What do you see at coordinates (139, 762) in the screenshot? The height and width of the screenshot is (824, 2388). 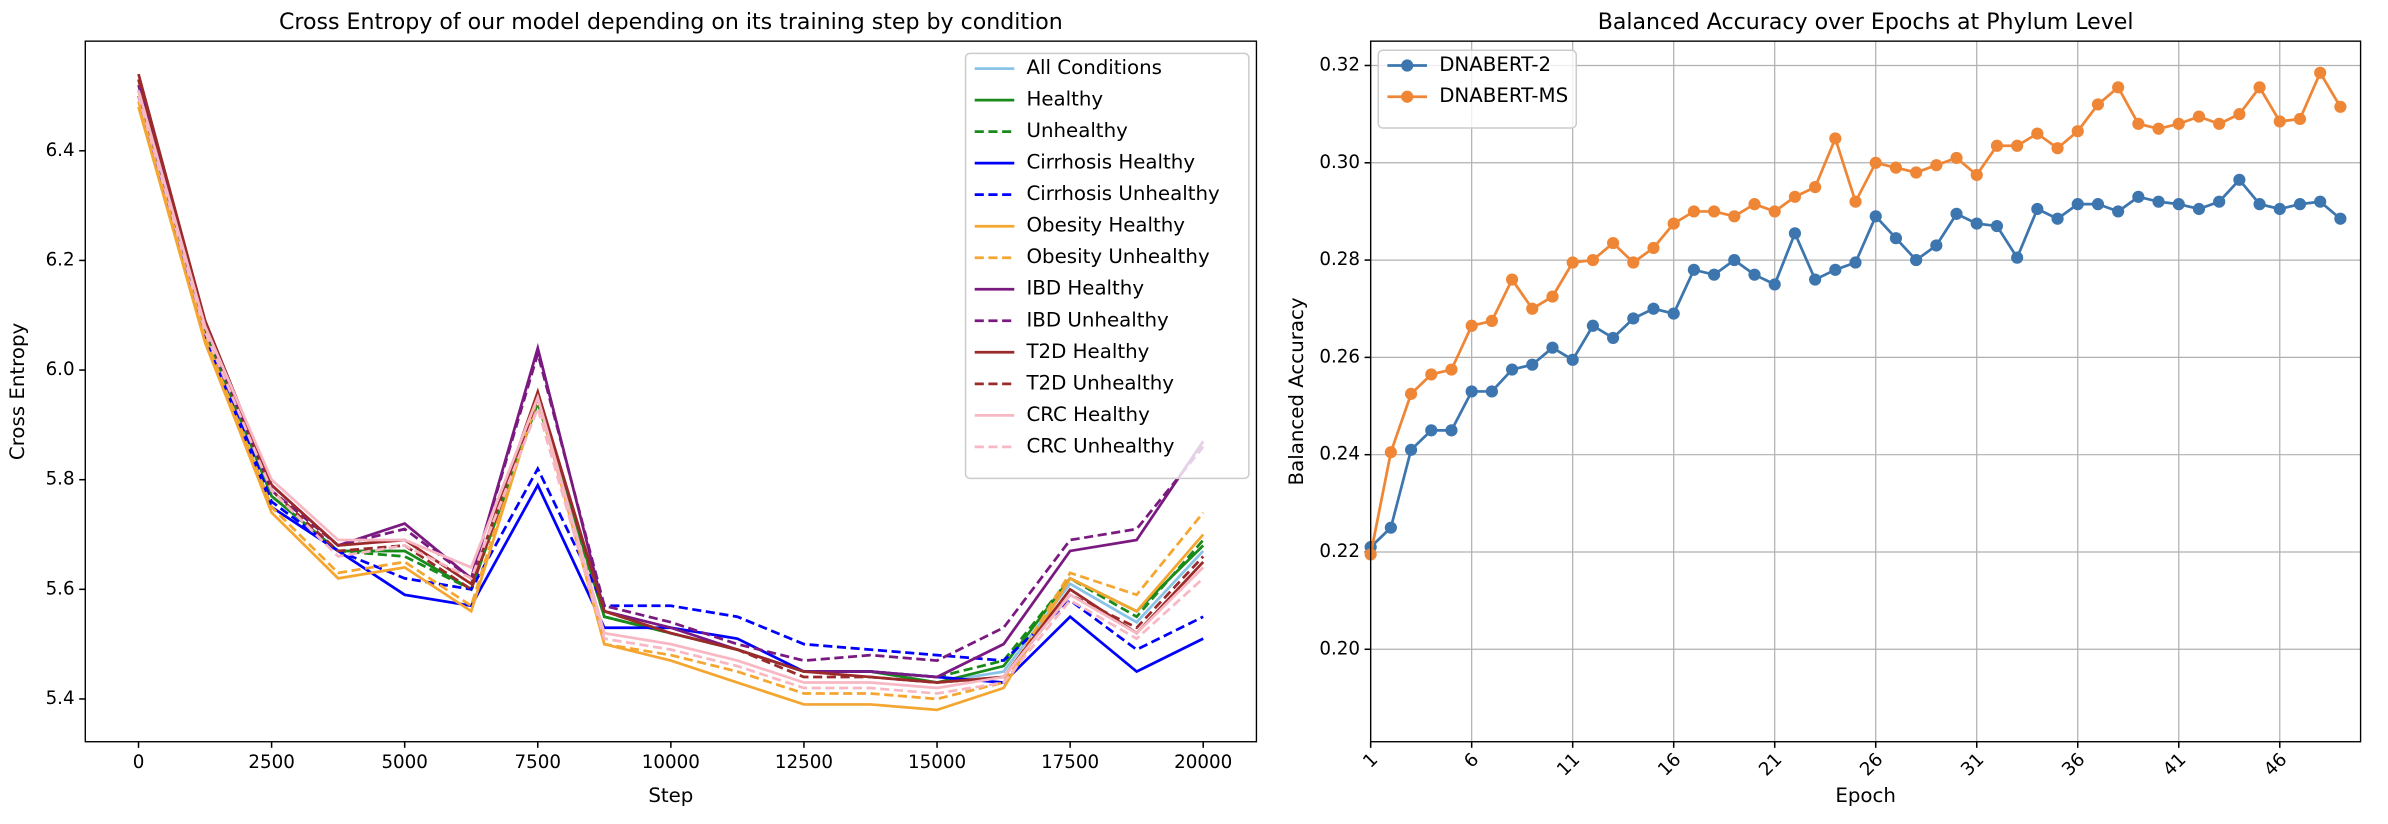 I see `x-tick-label: 0` at bounding box center [139, 762].